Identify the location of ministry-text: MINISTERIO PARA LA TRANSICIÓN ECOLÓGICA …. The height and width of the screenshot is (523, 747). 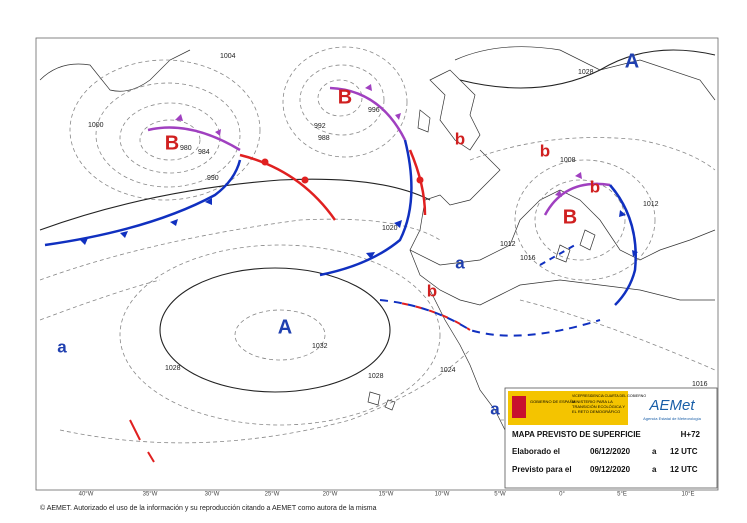
(598, 406).